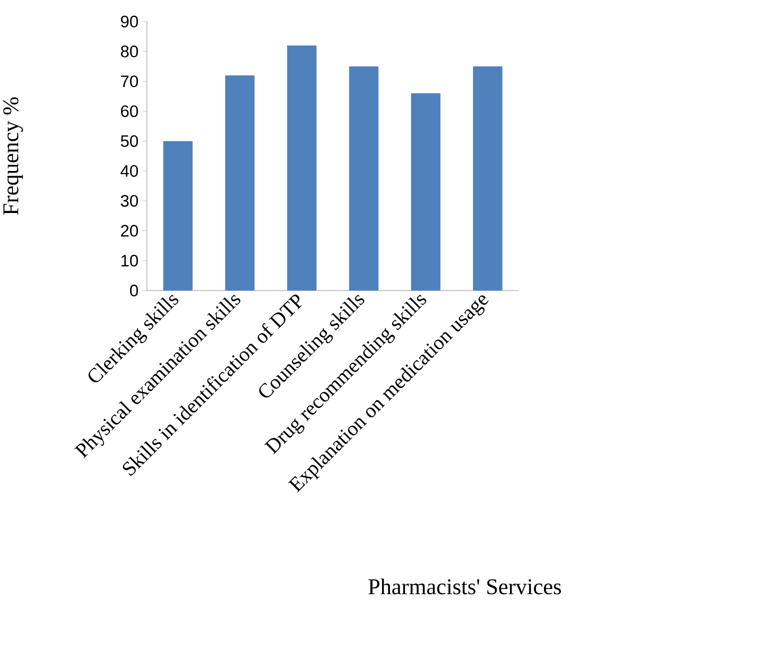 This screenshot has height=662, width=760. What do you see at coordinates (129, 81) in the screenshot?
I see `y-tick-label: 70` at bounding box center [129, 81].